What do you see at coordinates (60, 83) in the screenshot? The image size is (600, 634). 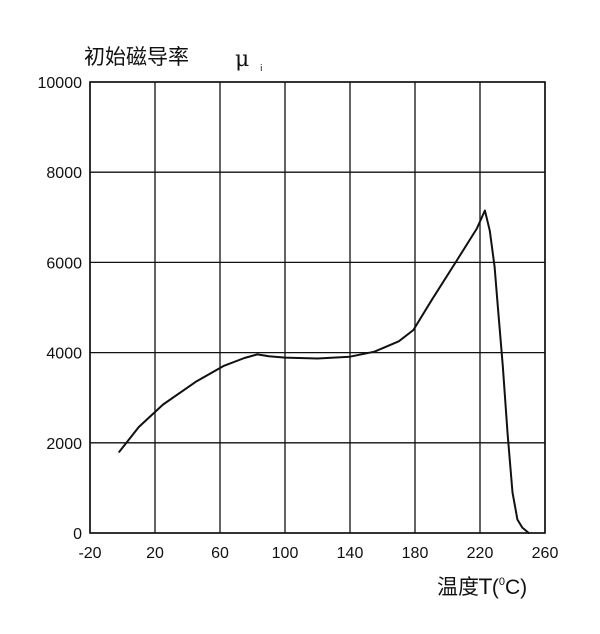 I see `y-tick-label: 10000` at bounding box center [60, 83].